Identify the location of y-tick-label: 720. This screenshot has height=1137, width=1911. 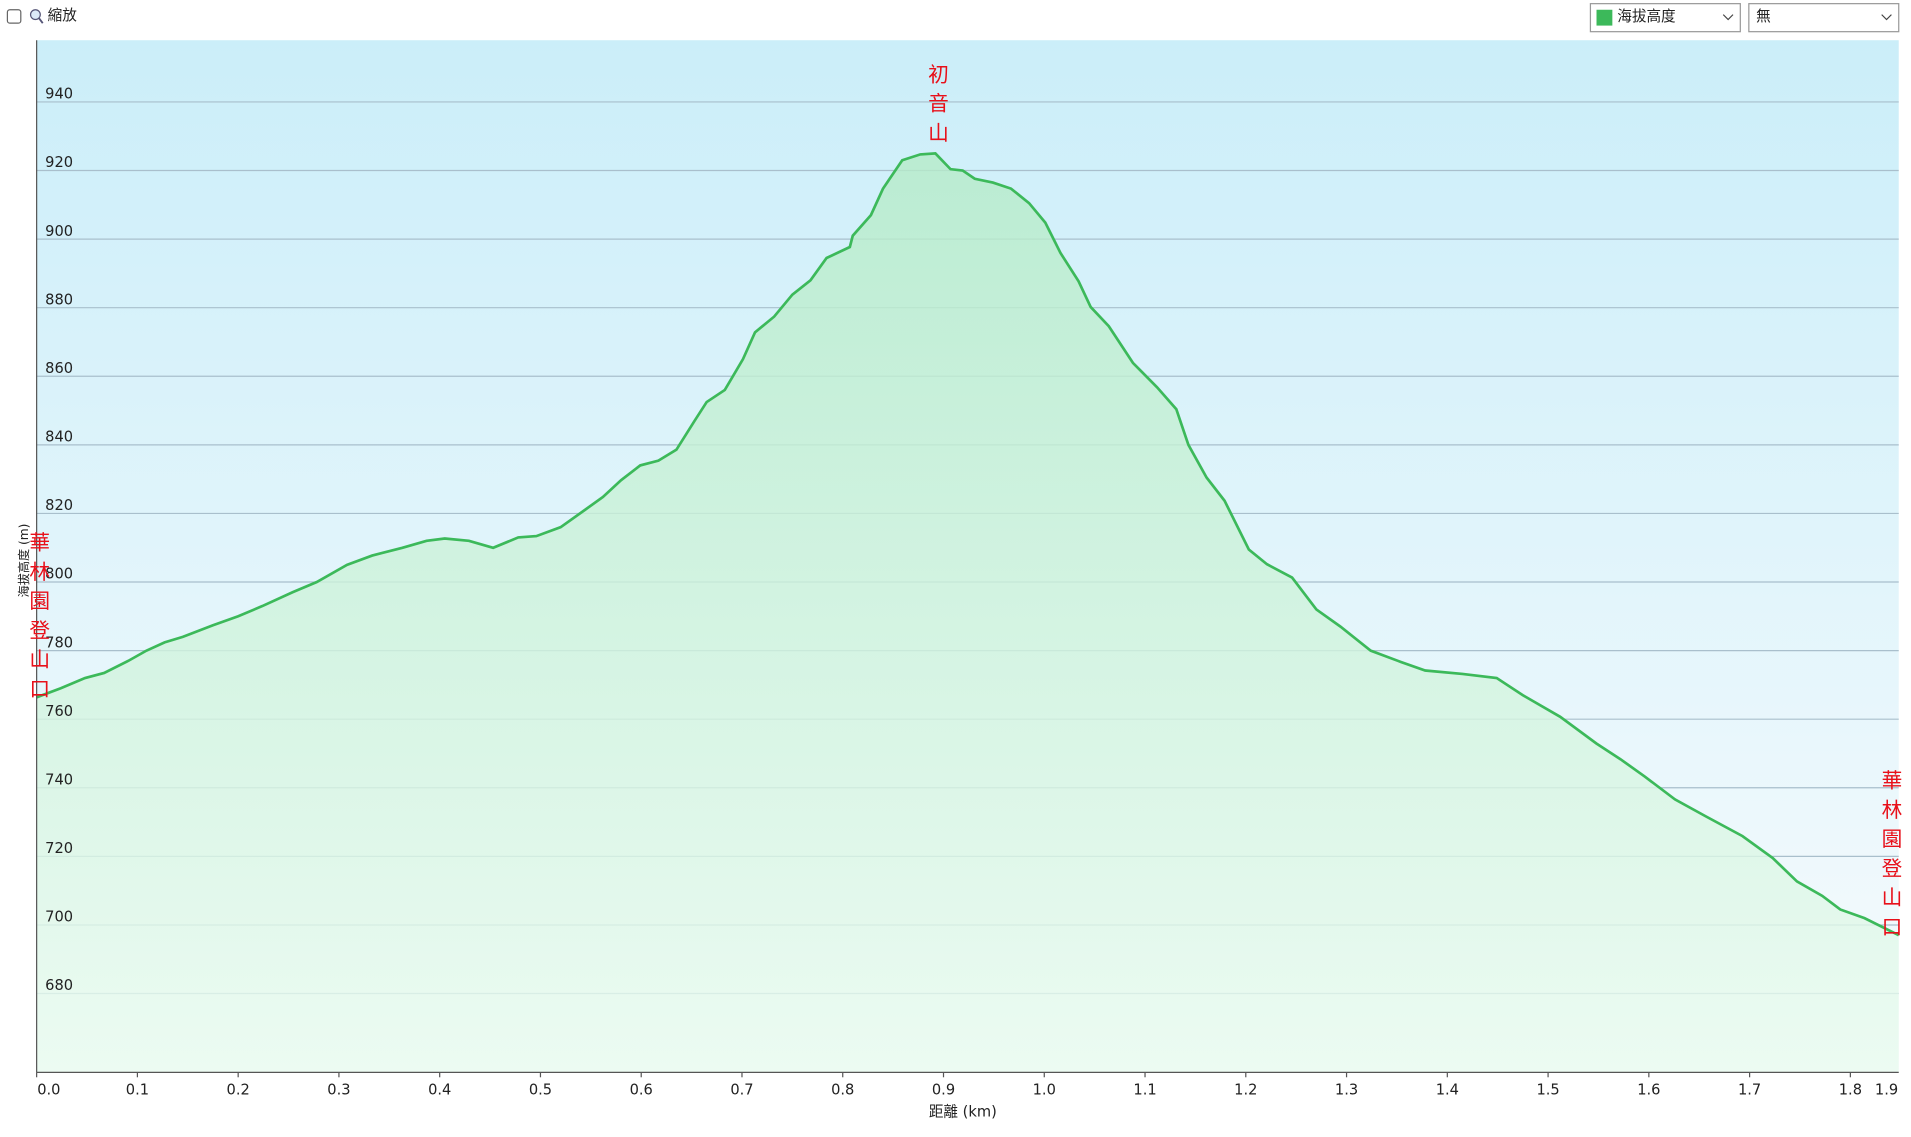
(59, 848).